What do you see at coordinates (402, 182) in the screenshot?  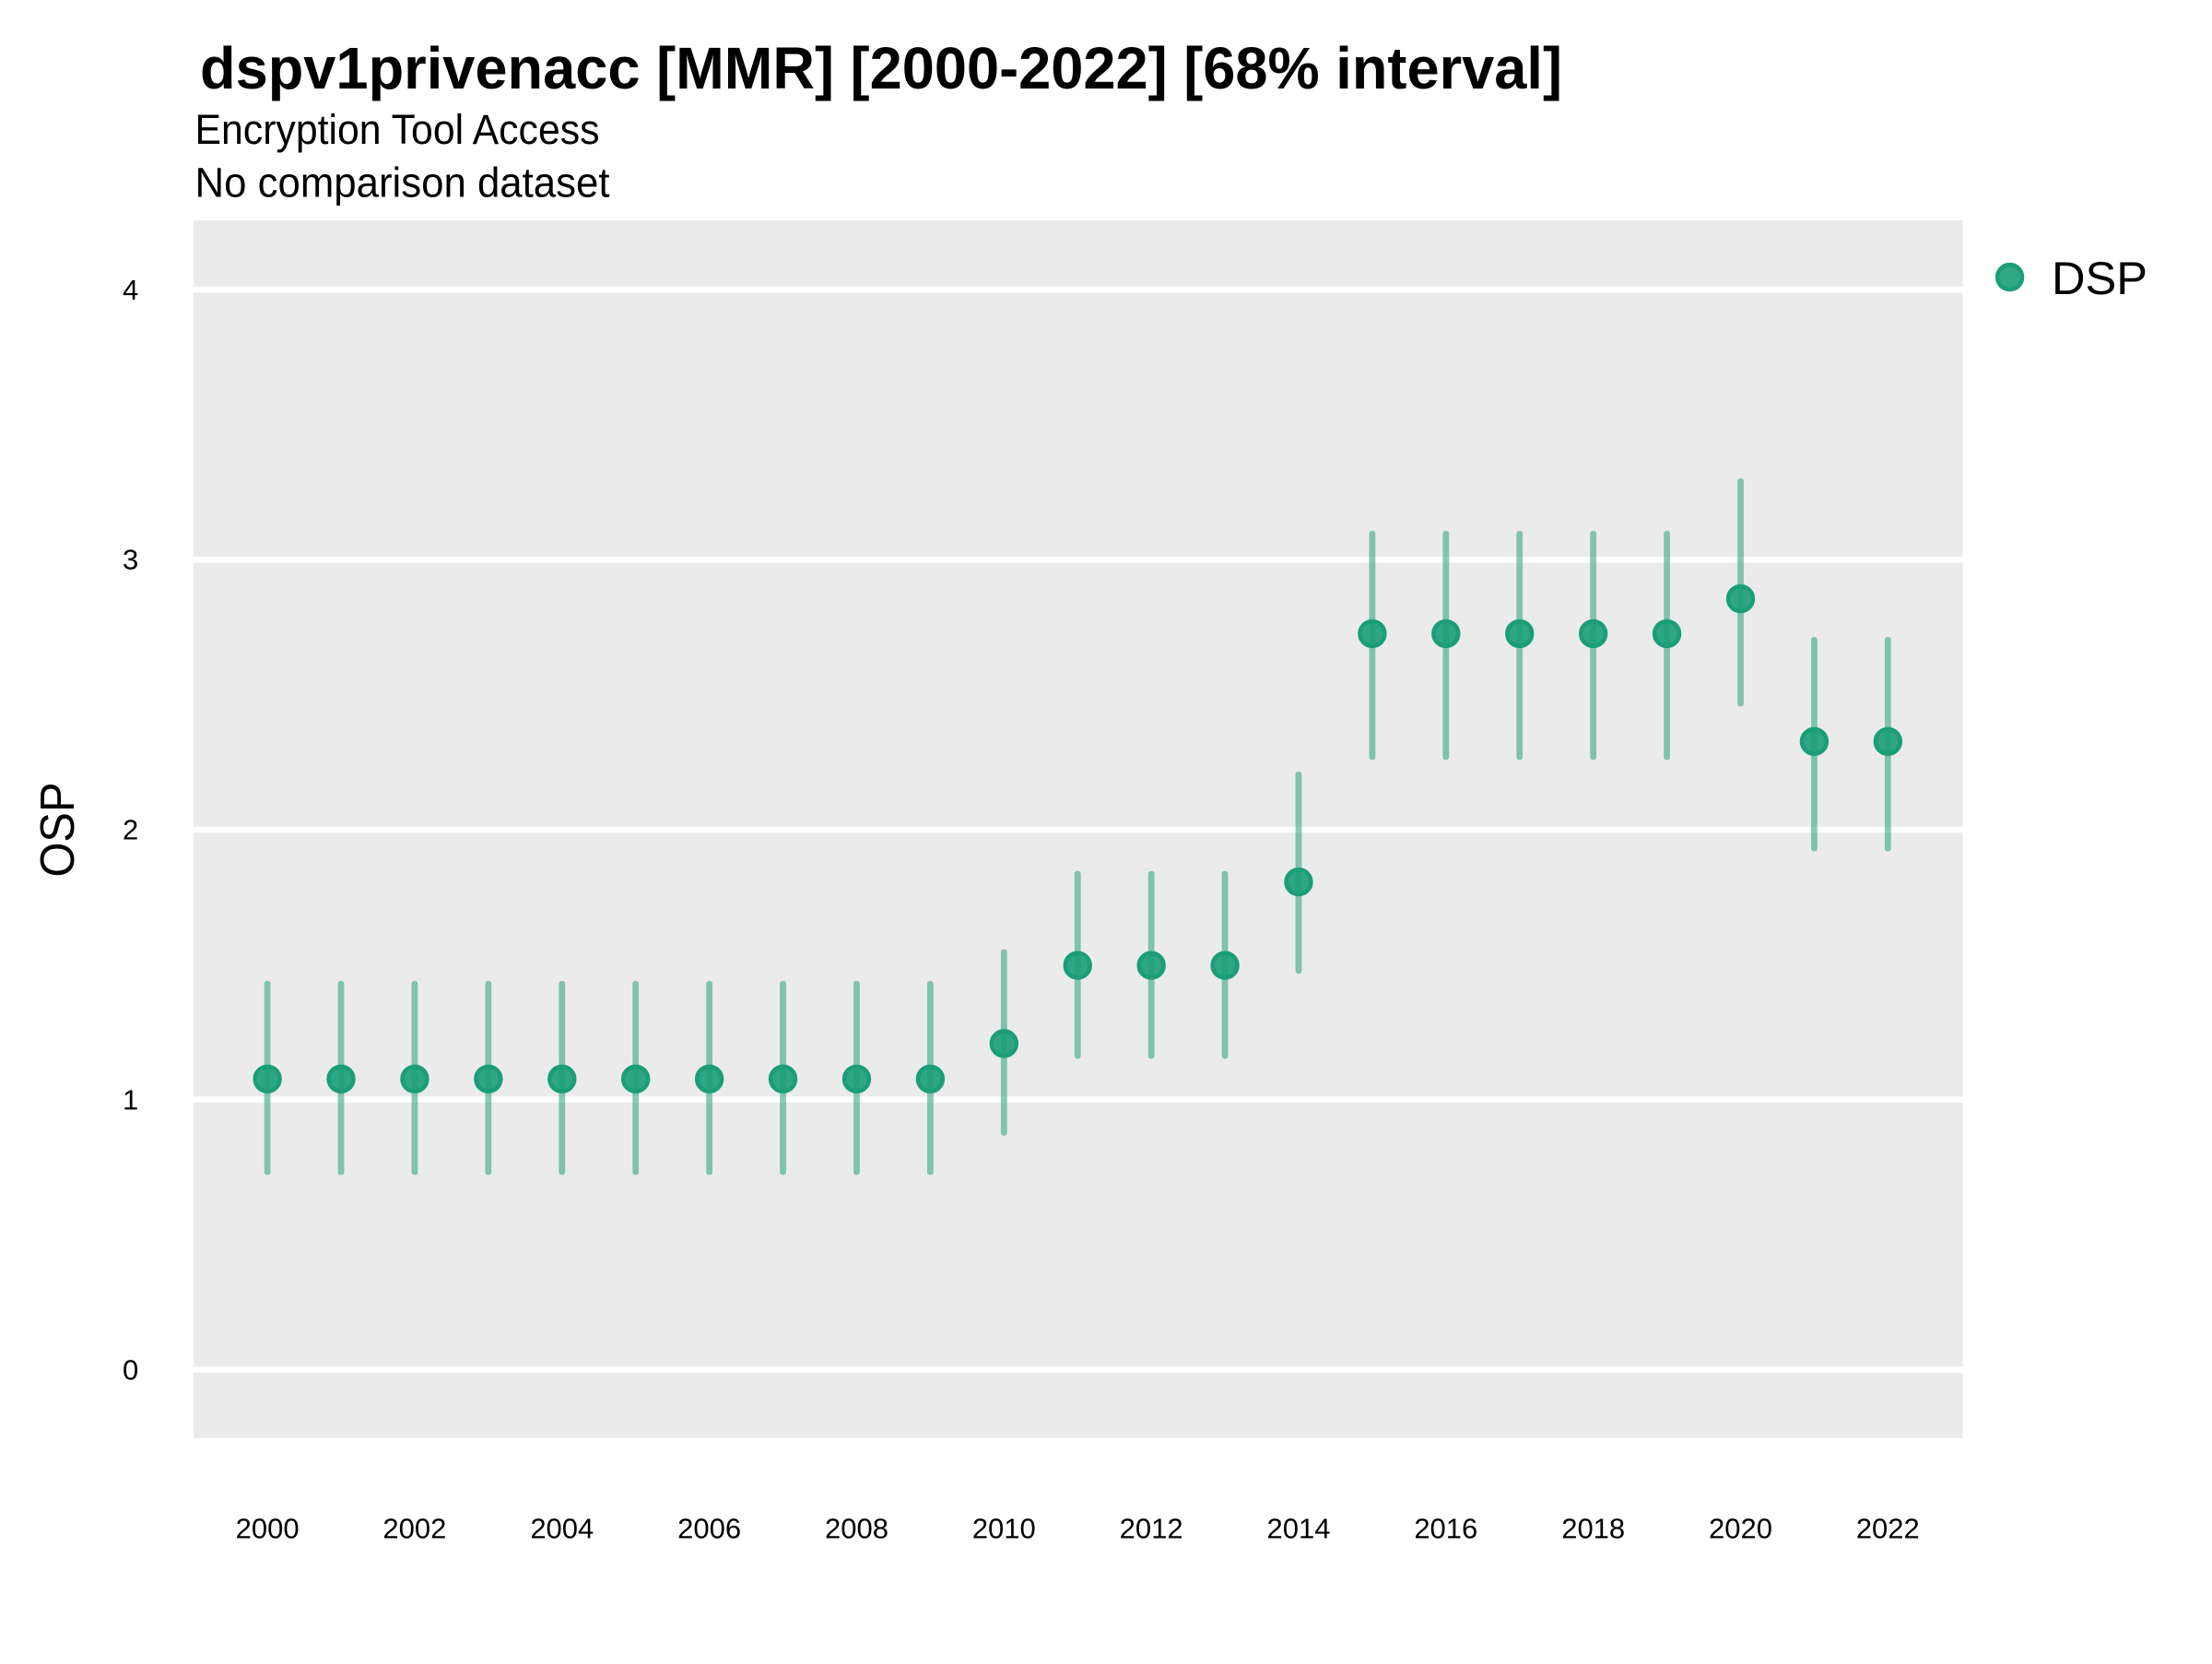 I see `svg-text: No comparison dataset` at bounding box center [402, 182].